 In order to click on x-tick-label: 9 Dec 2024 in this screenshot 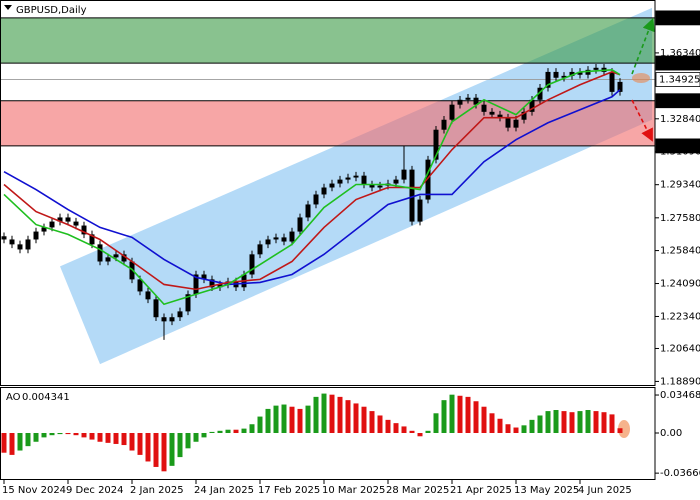, I will do `click(95, 490)`.